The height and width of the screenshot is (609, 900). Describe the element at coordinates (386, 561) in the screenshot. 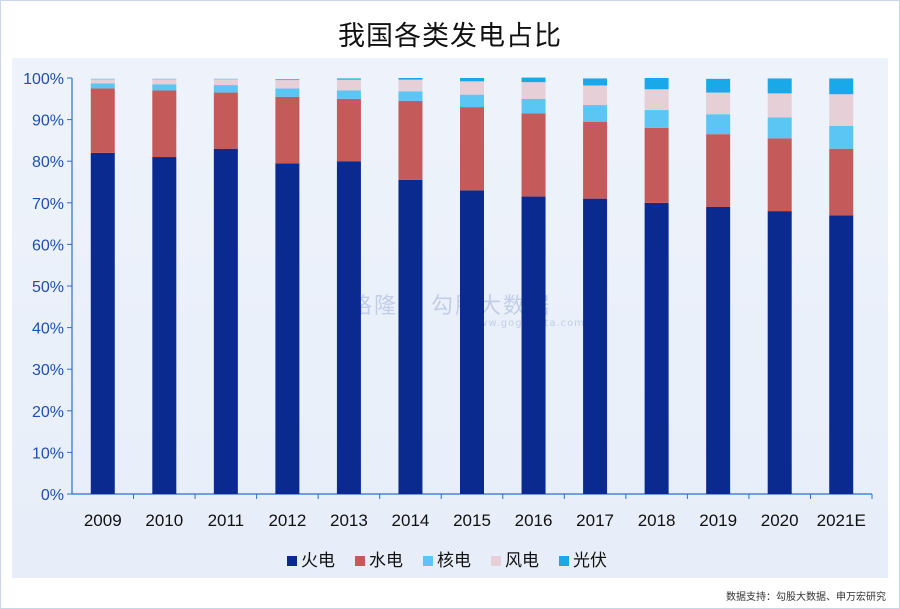

I see `legend-label: 水电` at that location.